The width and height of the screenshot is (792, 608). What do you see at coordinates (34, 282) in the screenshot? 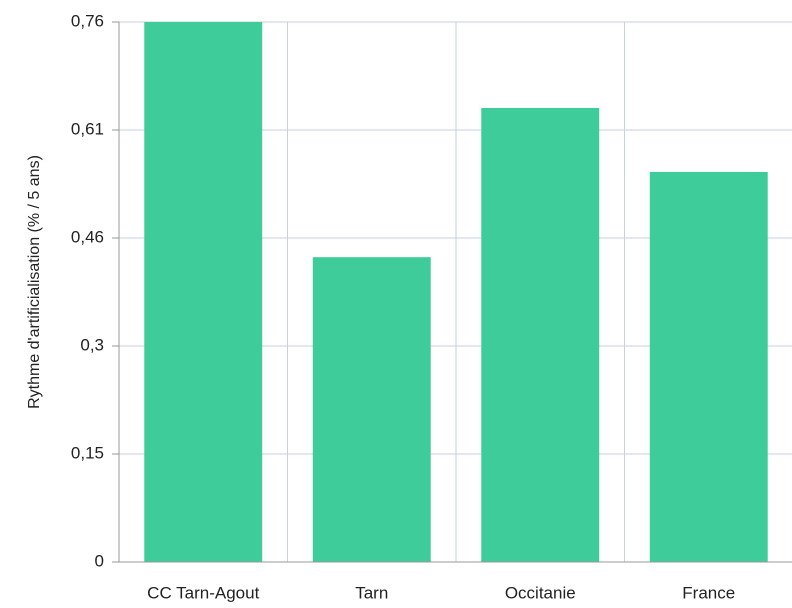
I see `y-axis-label: Rythme d'artificialisation (% / 5 ans)` at bounding box center [34, 282].